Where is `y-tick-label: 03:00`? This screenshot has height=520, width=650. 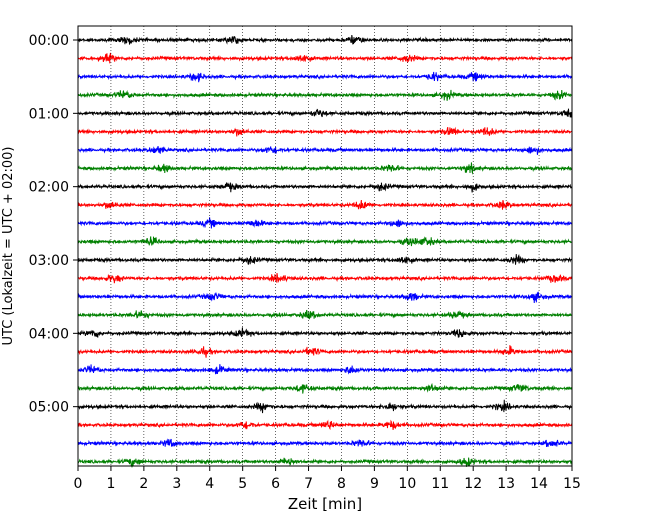
y-tick-label: 03:00 is located at coordinates (49, 261).